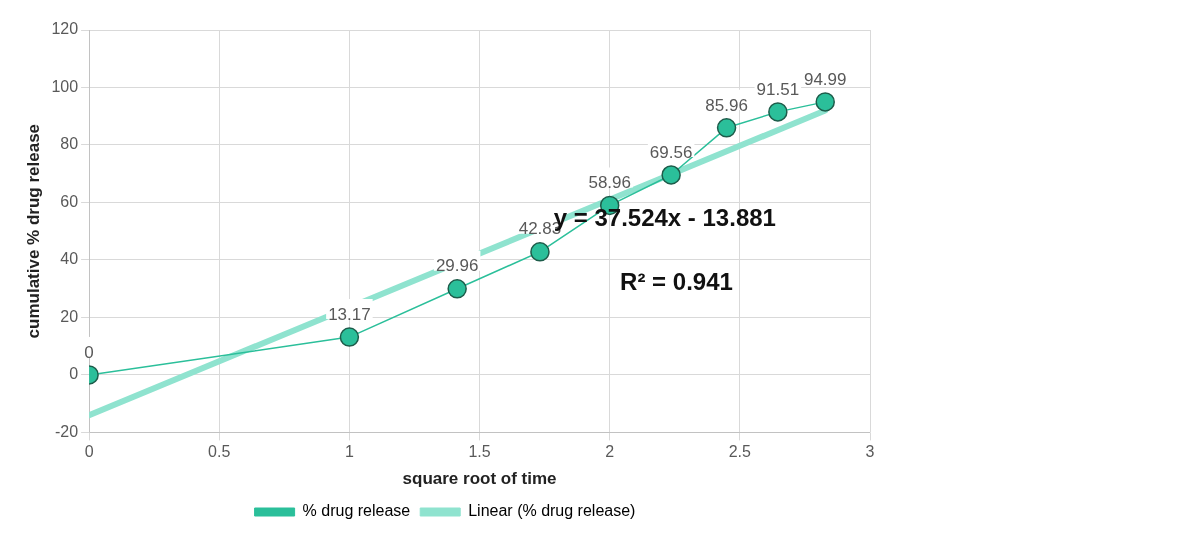  What do you see at coordinates (69, 259) in the screenshot?
I see `y-tick-label: 40` at bounding box center [69, 259].